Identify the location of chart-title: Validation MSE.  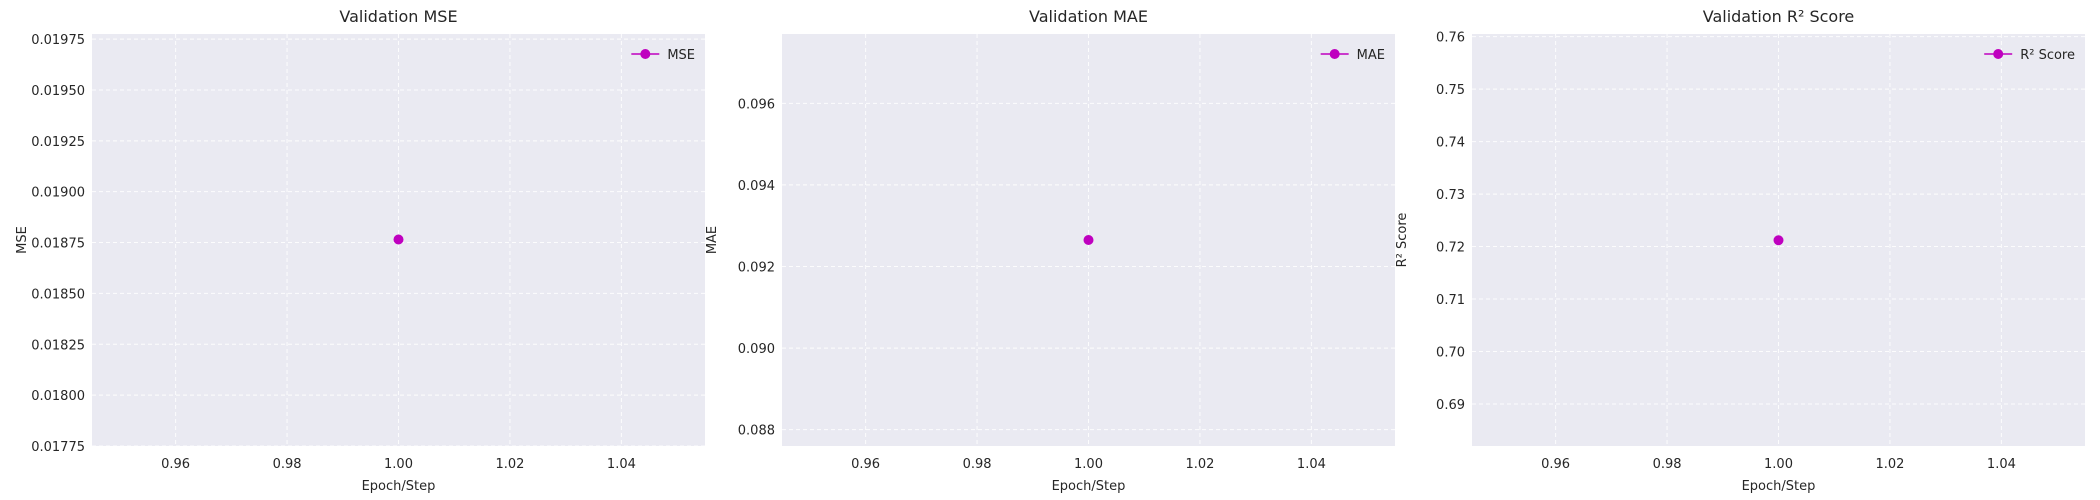
(398, 16).